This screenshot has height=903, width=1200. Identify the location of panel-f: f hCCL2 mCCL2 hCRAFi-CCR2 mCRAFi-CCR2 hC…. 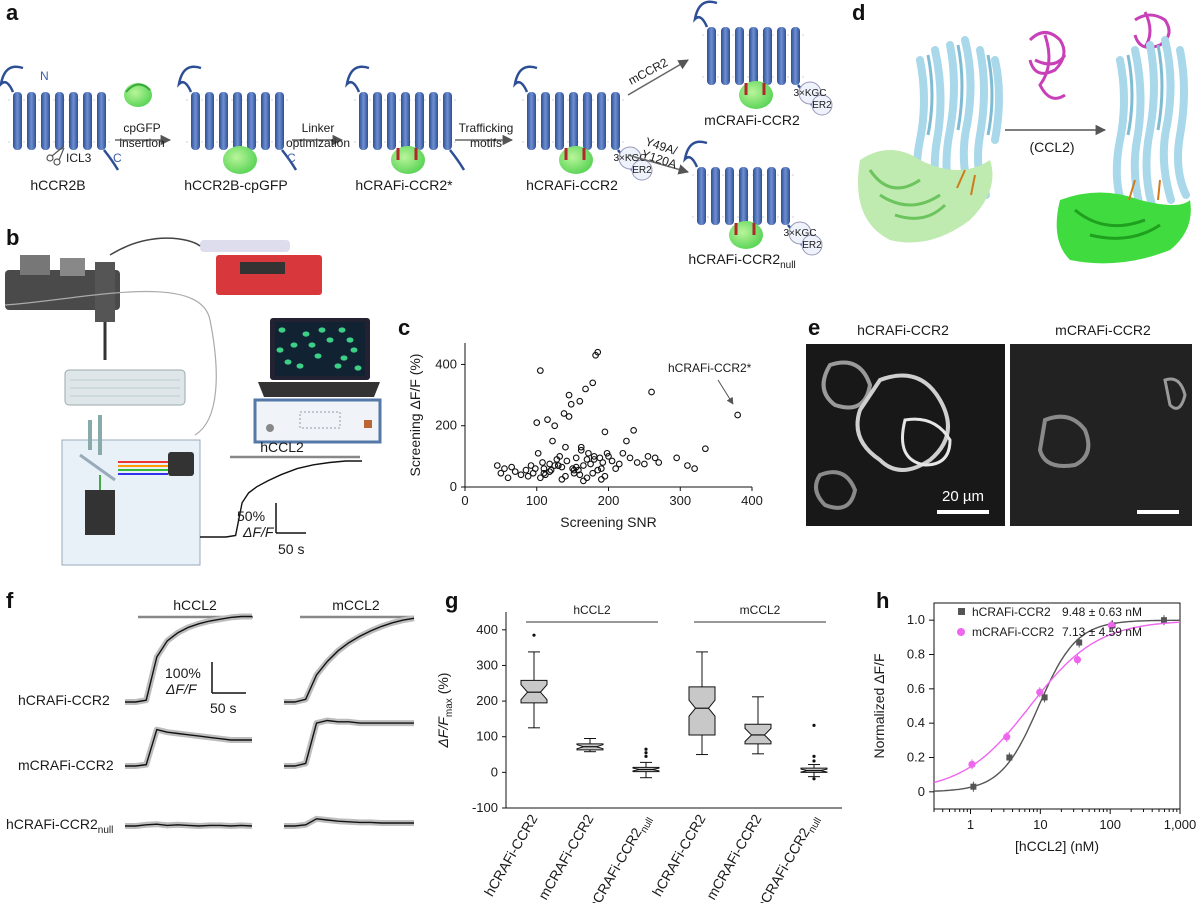
(210, 712).